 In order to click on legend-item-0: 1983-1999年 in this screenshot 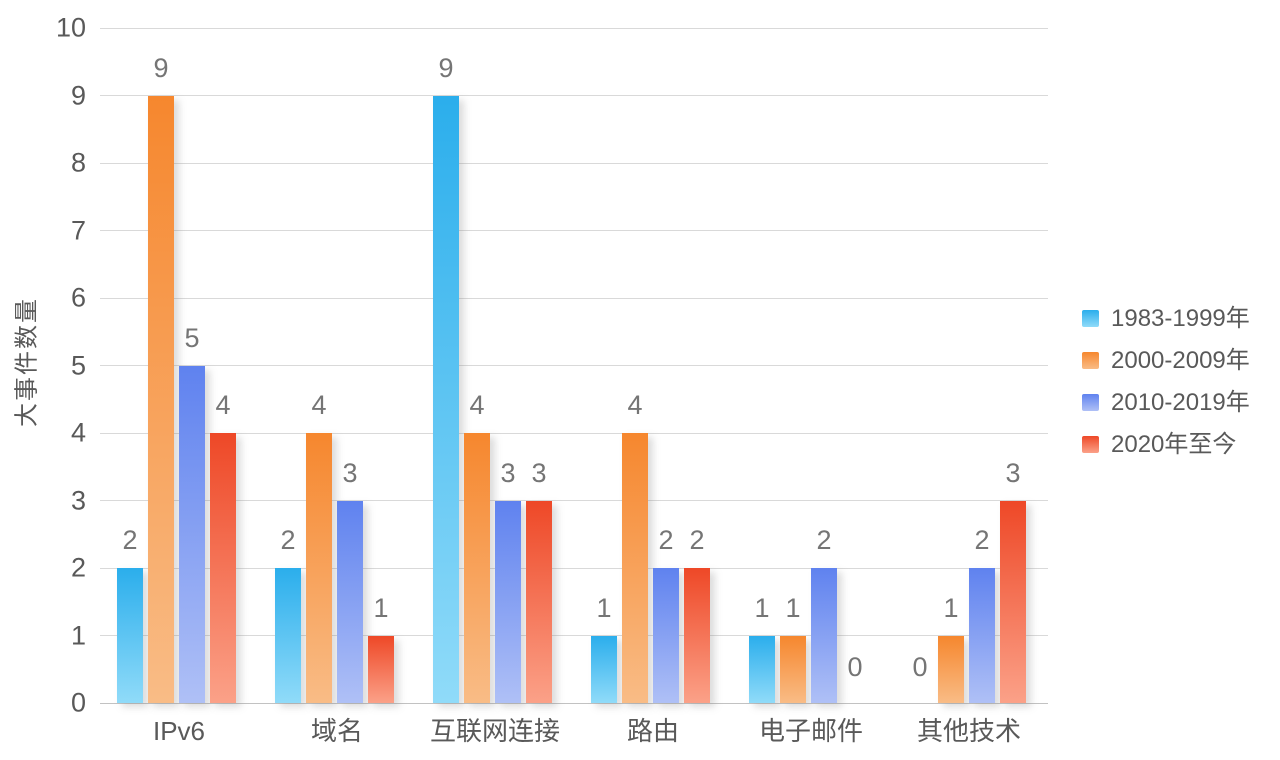, I will do `click(1166, 318)`.